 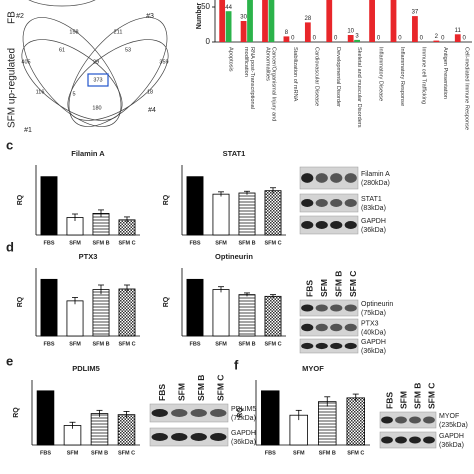 What do you see at coordinates (201, 388) in the screenshot?
I see `lane-label: SFM B` at bounding box center [201, 388].